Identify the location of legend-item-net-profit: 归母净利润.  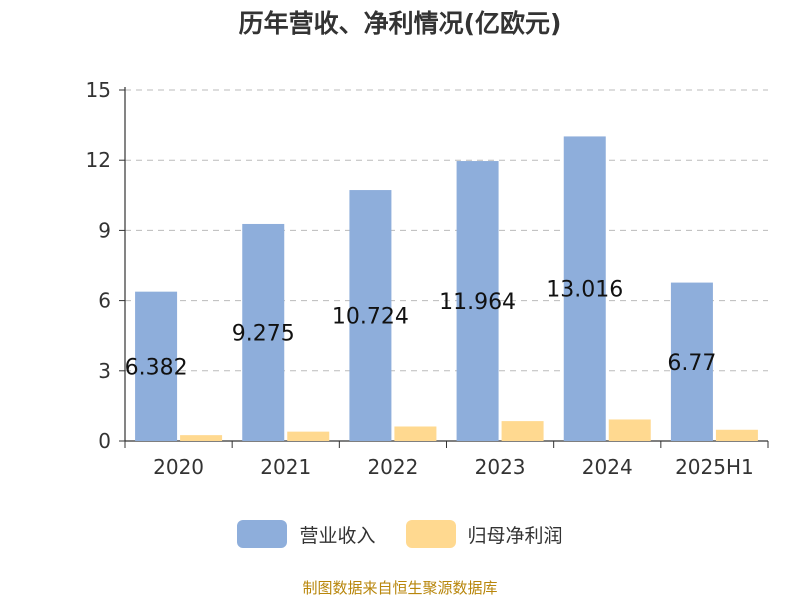
(484, 534).